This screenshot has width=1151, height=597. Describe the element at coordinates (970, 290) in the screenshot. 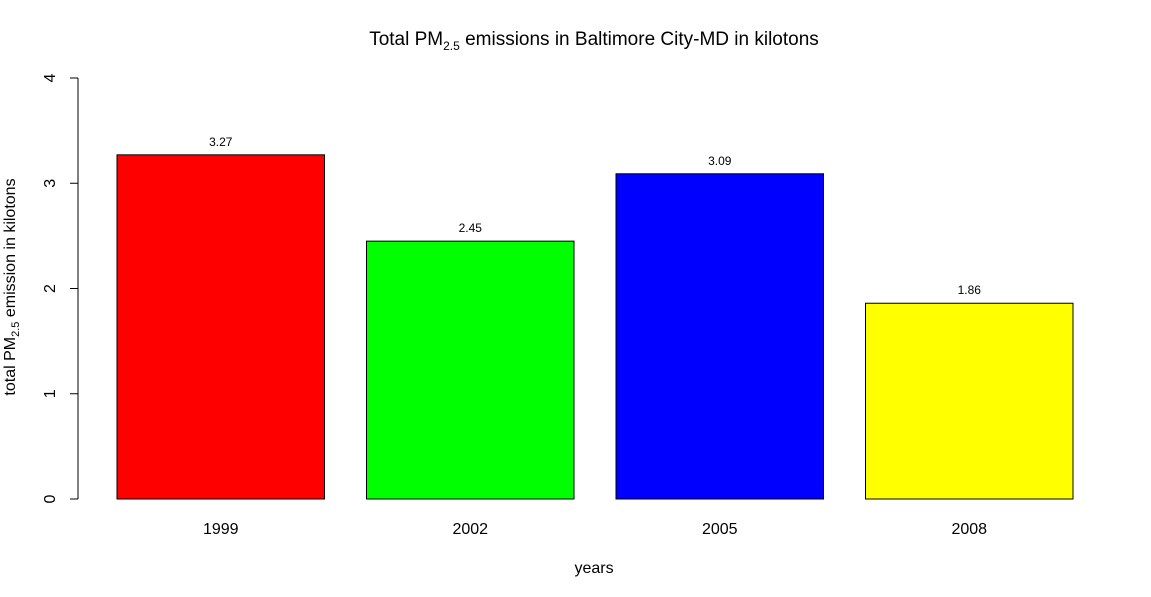

I see `bar-value-label: 1.86` at that location.